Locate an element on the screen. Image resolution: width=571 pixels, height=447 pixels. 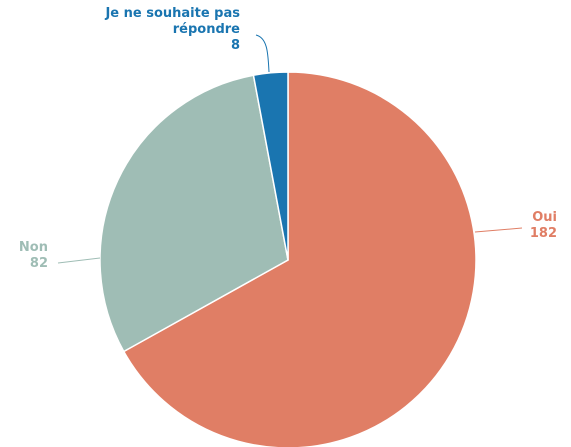
value-label: 182 is located at coordinates (543, 233).